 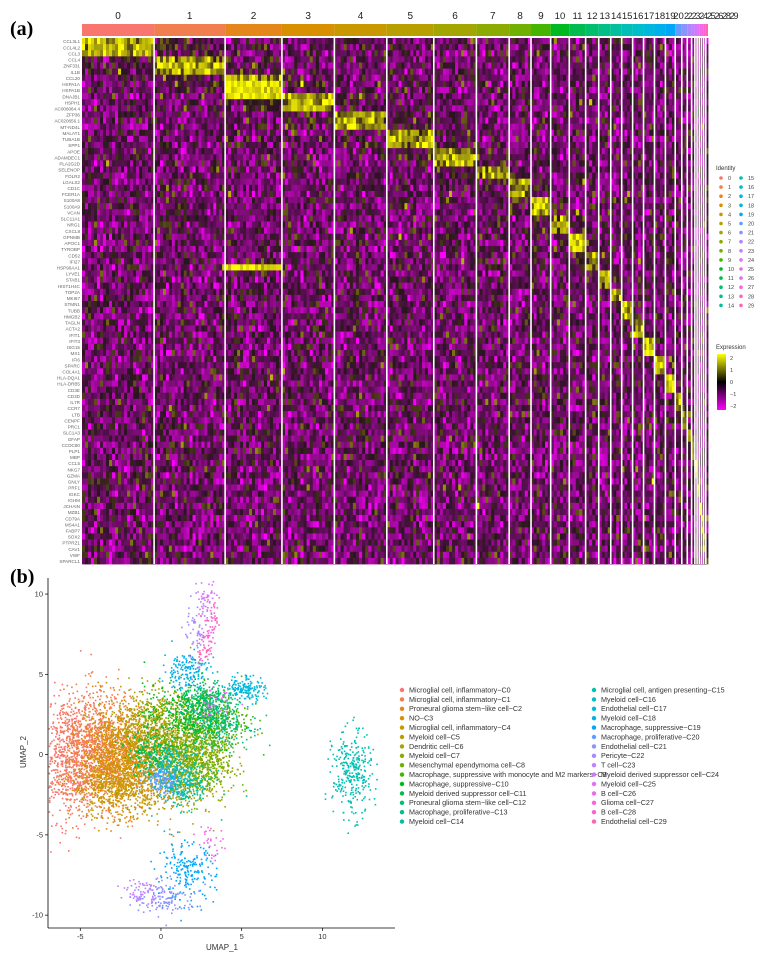 What do you see at coordinates (71, 66) in the screenshot?
I see `gene-label: ZNF331` at bounding box center [71, 66].